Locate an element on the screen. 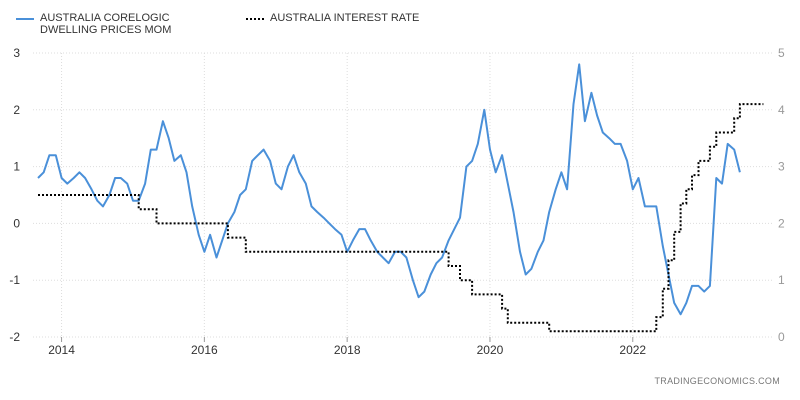 The image size is (800, 400). y-right-tick-label: 1 is located at coordinates (781, 280).